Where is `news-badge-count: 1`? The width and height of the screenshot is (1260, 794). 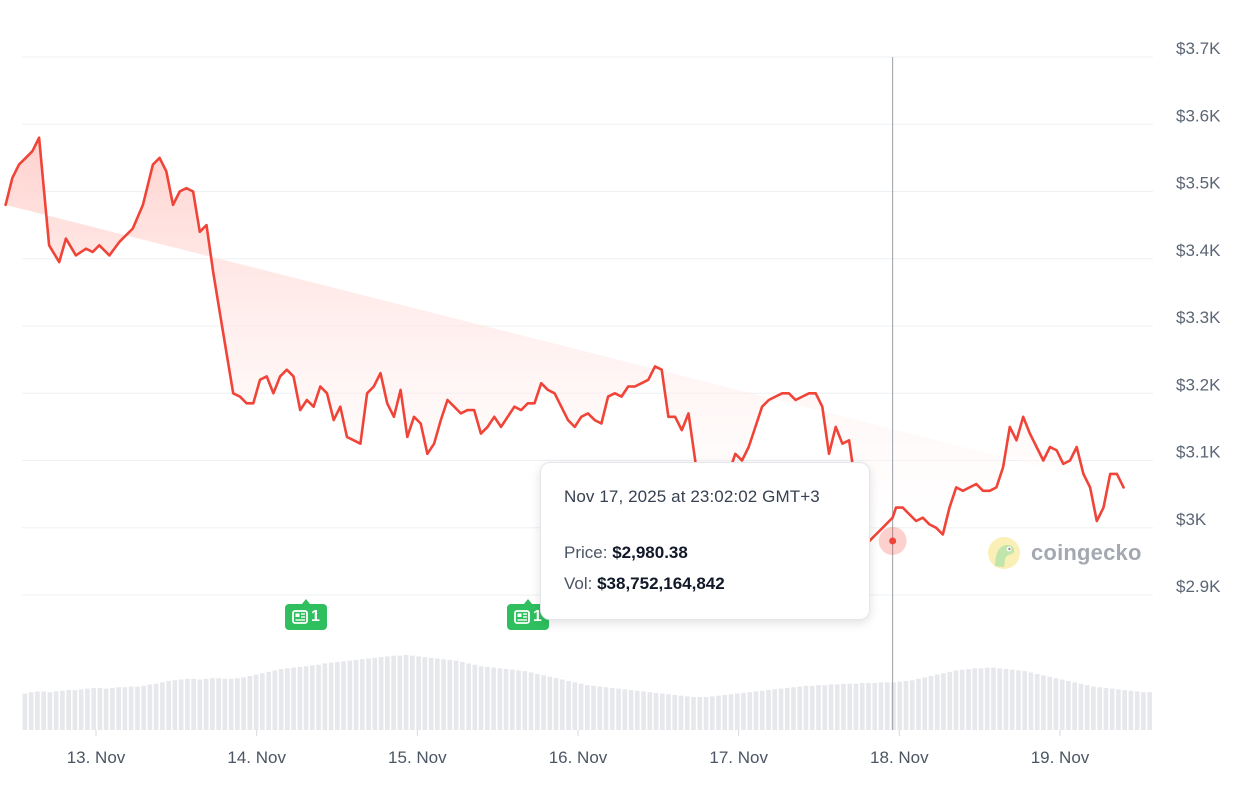
news-badge-count: 1 is located at coordinates (315, 616).